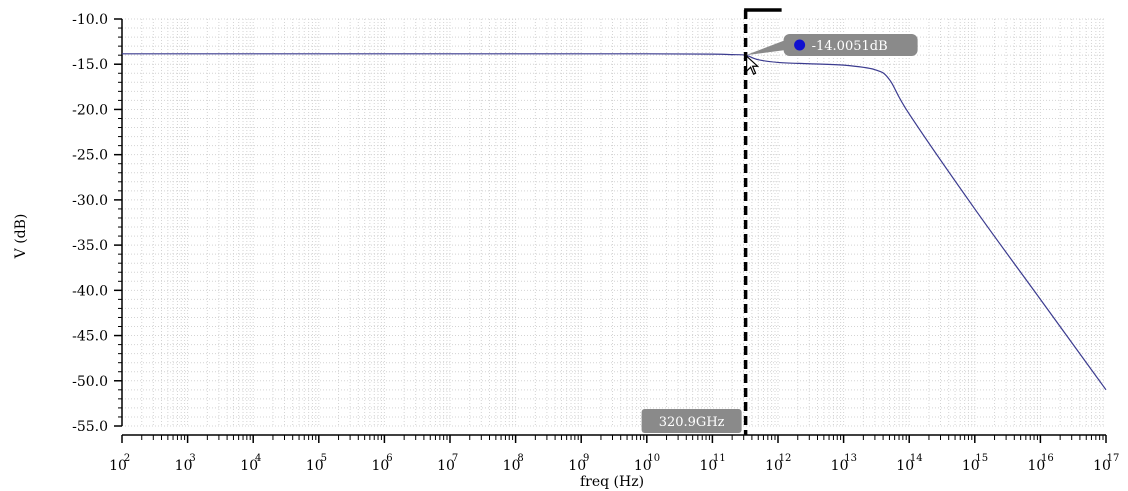 Image resolution: width=1128 pixels, height=491 pixels. Describe the element at coordinates (719, 458) in the screenshot. I see `x-tick-exponent: 11` at that location.